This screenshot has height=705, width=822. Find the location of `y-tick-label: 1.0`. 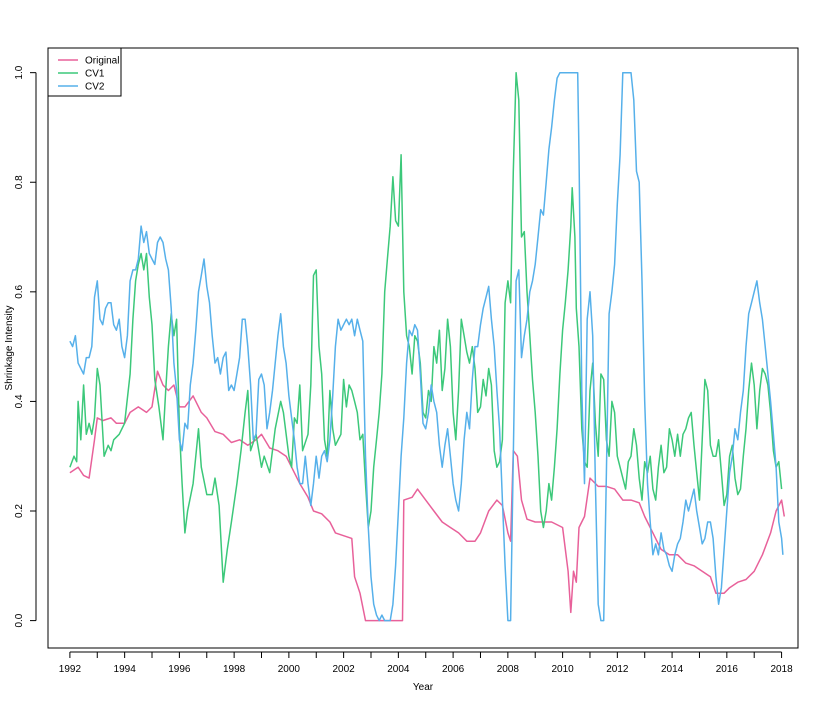

y-tick-label: 1.0 is located at coordinates (19, 72).